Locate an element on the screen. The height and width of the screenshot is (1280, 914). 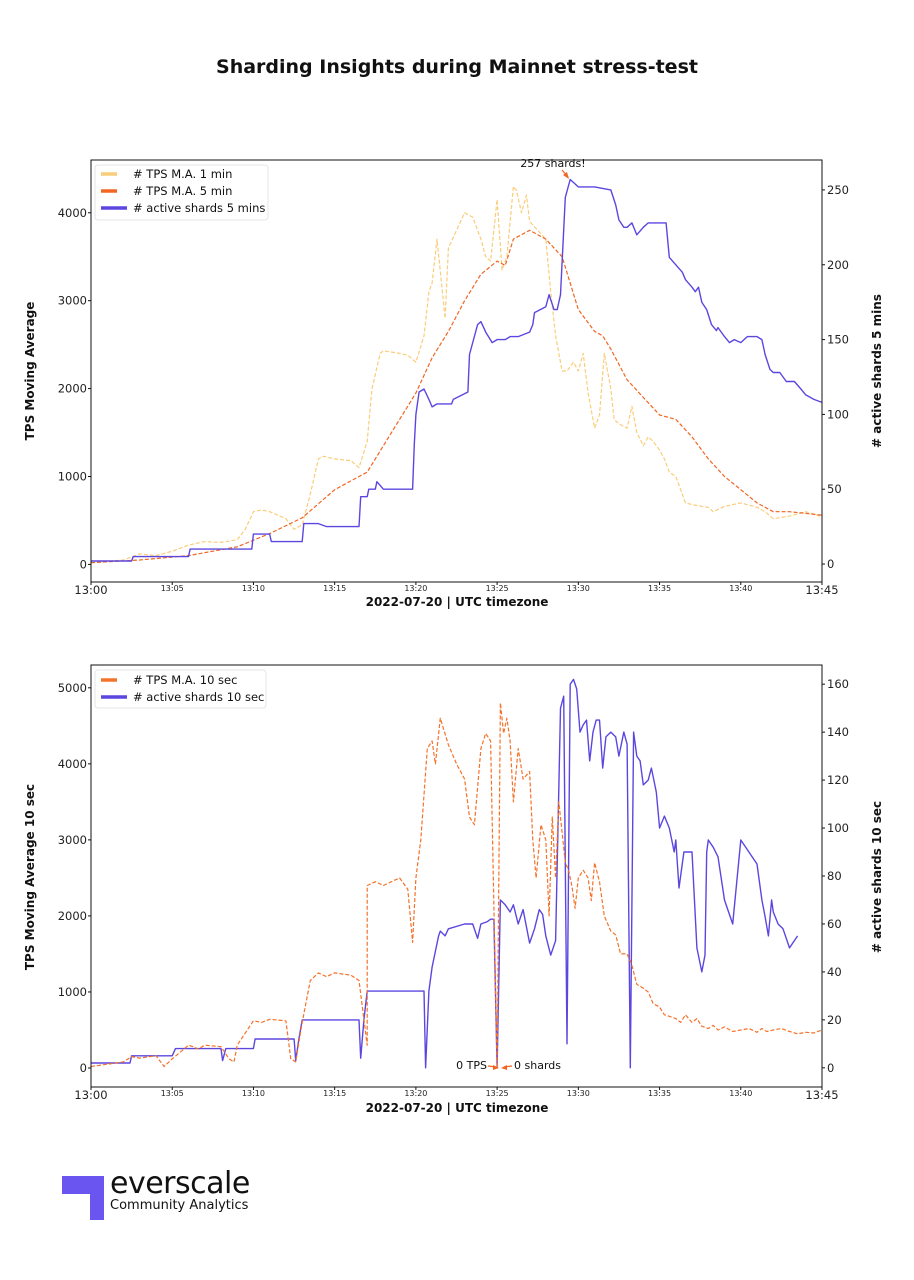
y-tick-label-right: 160 is located at coordinates (838, 684).